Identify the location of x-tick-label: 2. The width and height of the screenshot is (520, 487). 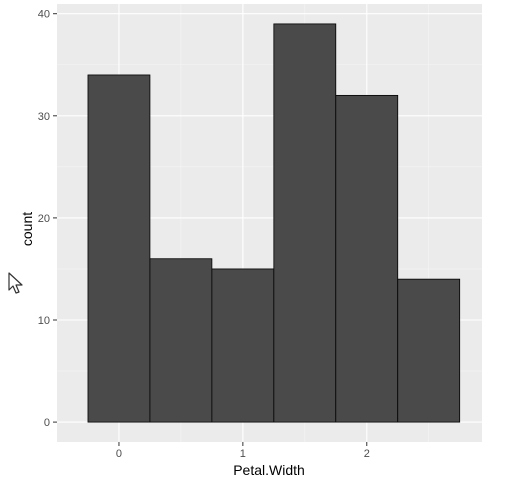
(367, 454).